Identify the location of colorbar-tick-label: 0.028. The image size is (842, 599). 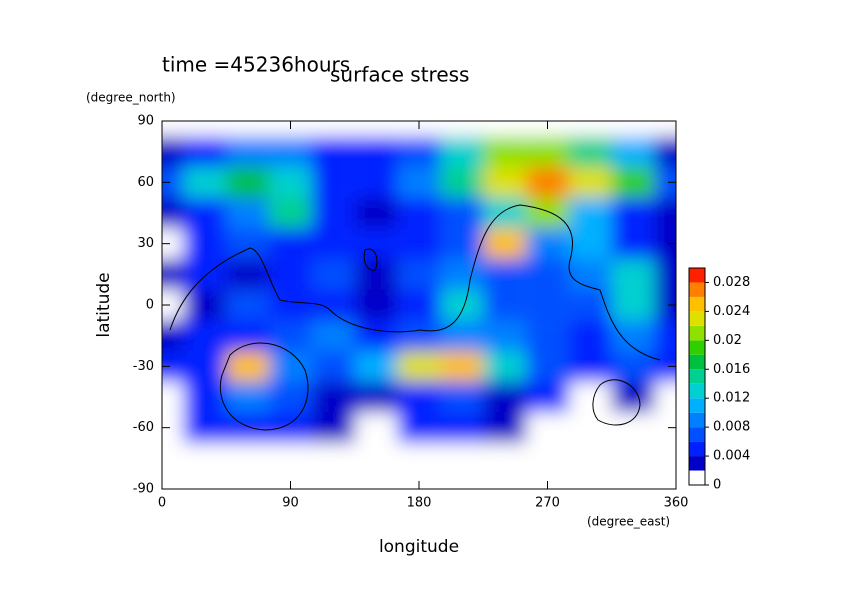
(731, 282).